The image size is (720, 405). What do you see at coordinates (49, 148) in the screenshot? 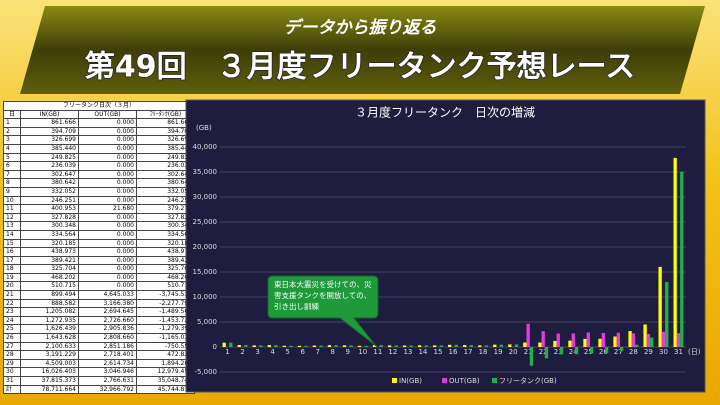
I see `table-cell: 385.440` at bounding box center [49, 148].